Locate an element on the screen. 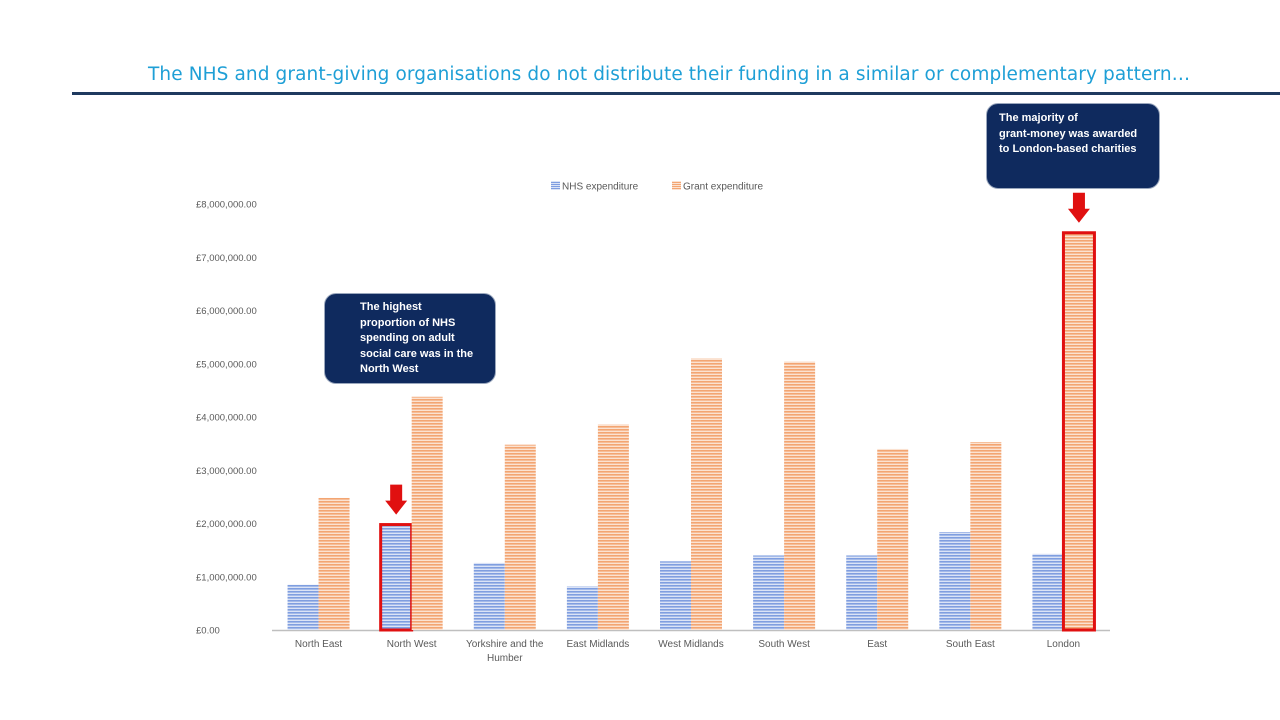 The height and width of the screenshot is (720, 1280). y-tick-label: £6,000,000.00 is located at coordinates (226, 311).